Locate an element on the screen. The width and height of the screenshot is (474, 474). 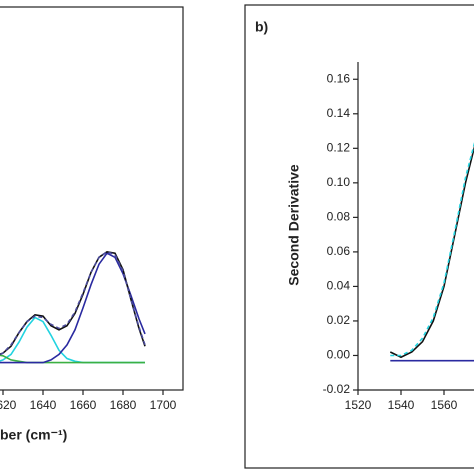
x-tick-label: 1700 is located at coordinates (163, 405).